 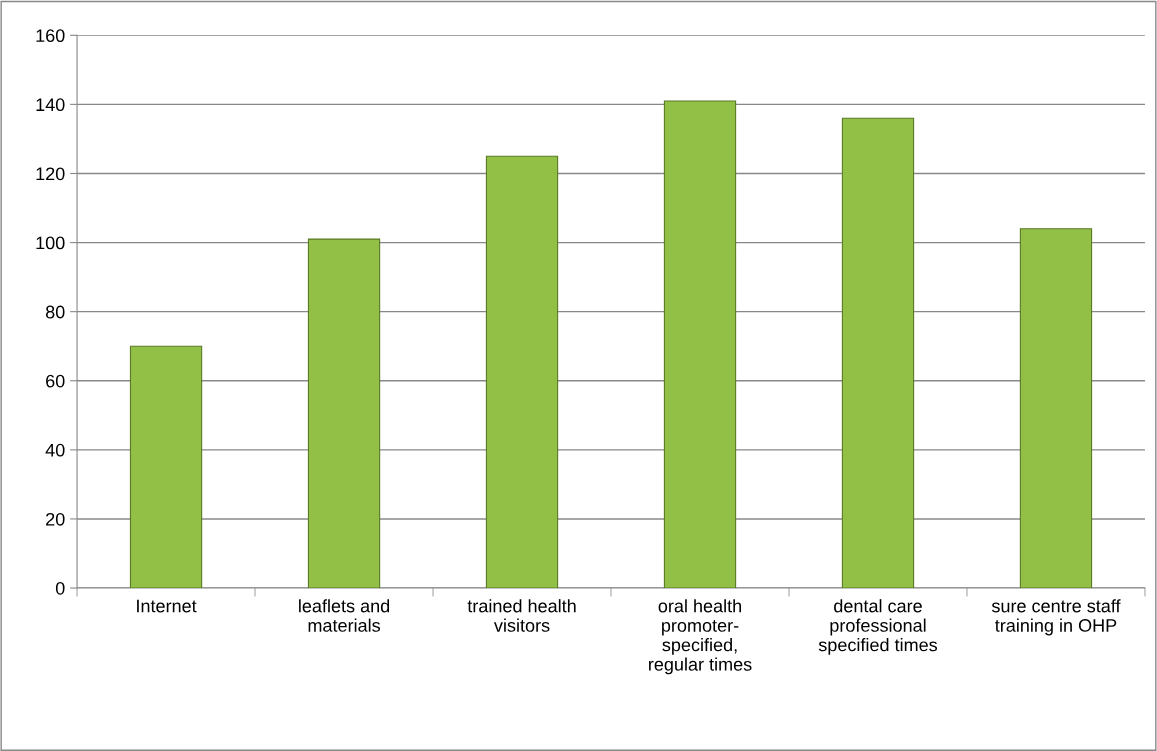 I want to click on x-tick-label: trained health visitors, so click(x=521, y=615).